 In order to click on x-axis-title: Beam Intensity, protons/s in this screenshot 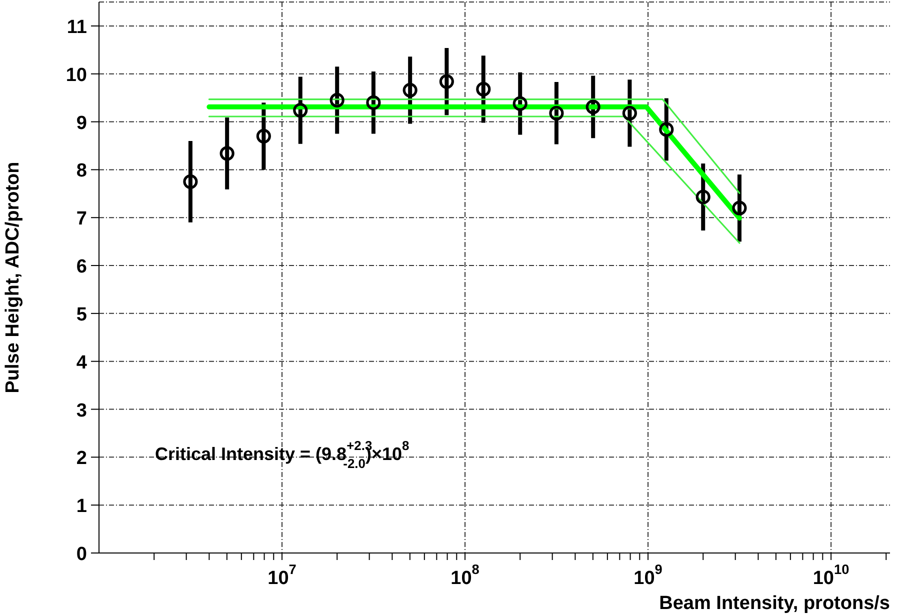, I will do `click(774, 603)`.